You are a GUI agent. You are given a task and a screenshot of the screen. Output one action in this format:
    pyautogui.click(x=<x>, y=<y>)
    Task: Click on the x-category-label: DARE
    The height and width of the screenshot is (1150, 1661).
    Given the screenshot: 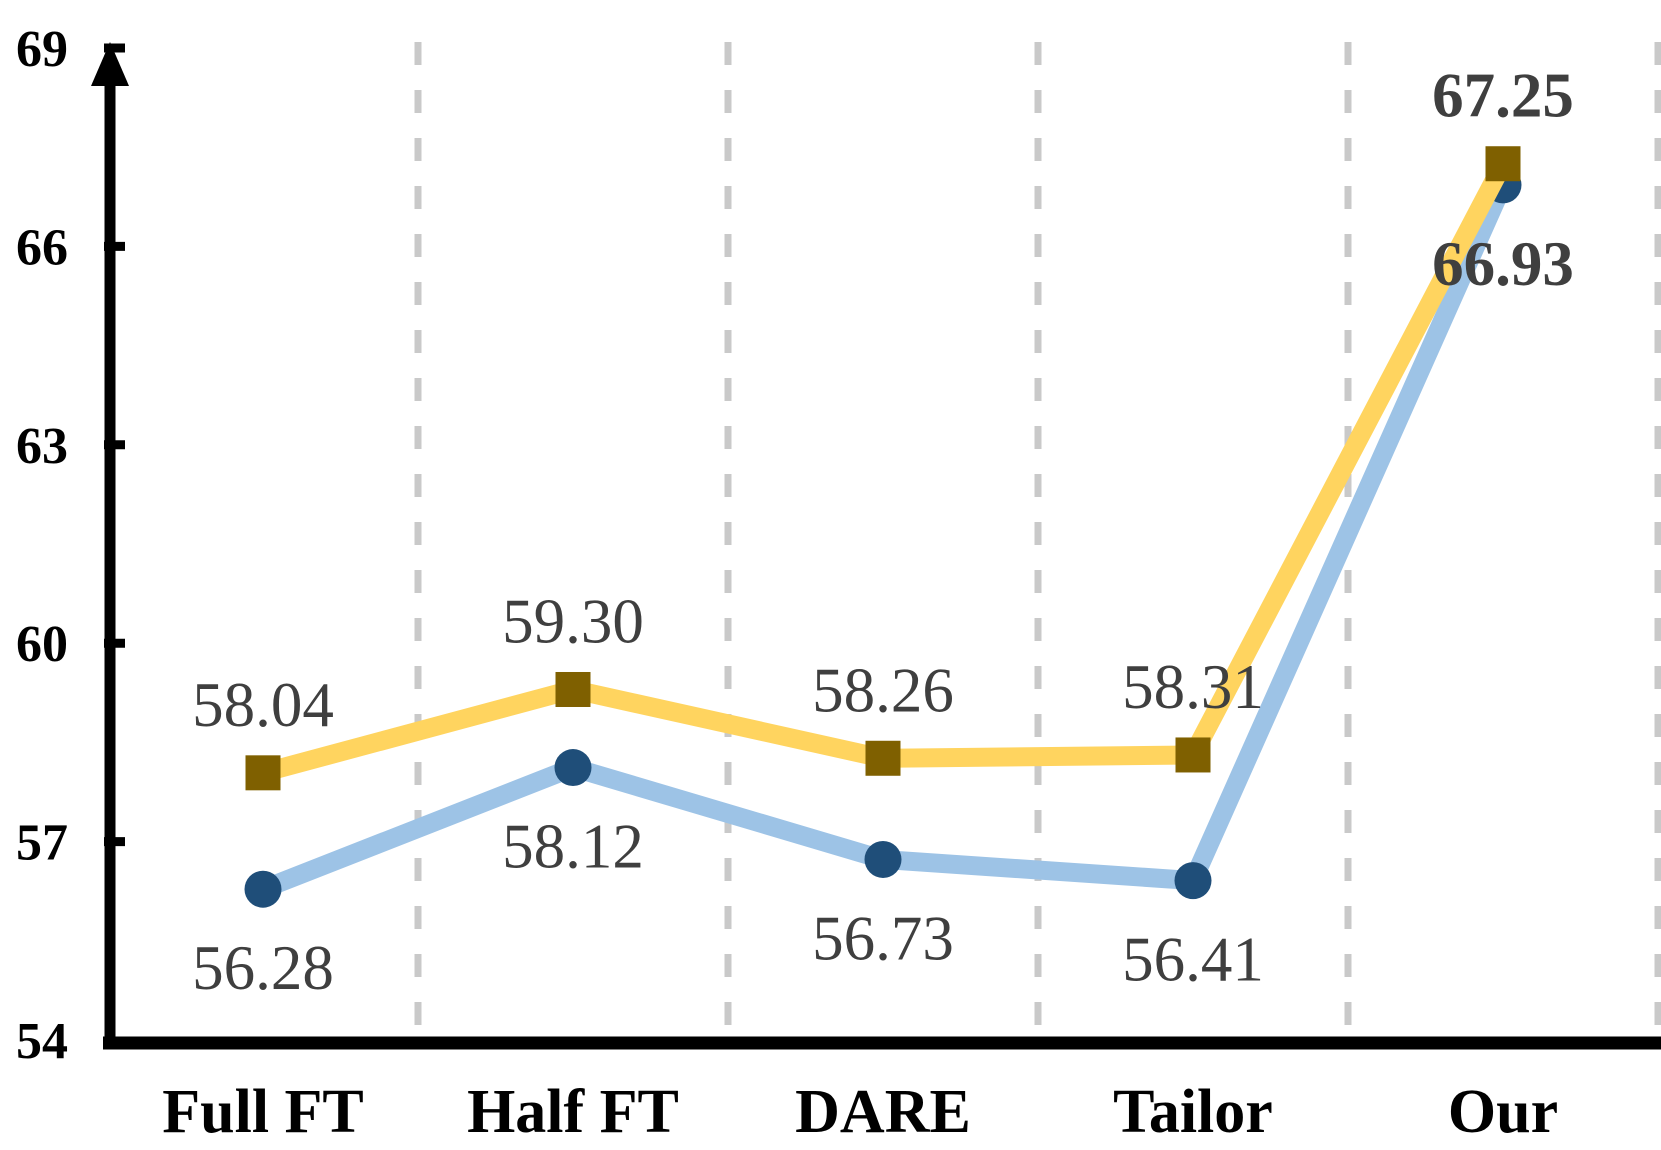 What is the action you would take?
    pyautogui.click(x=883, y=1112)
    